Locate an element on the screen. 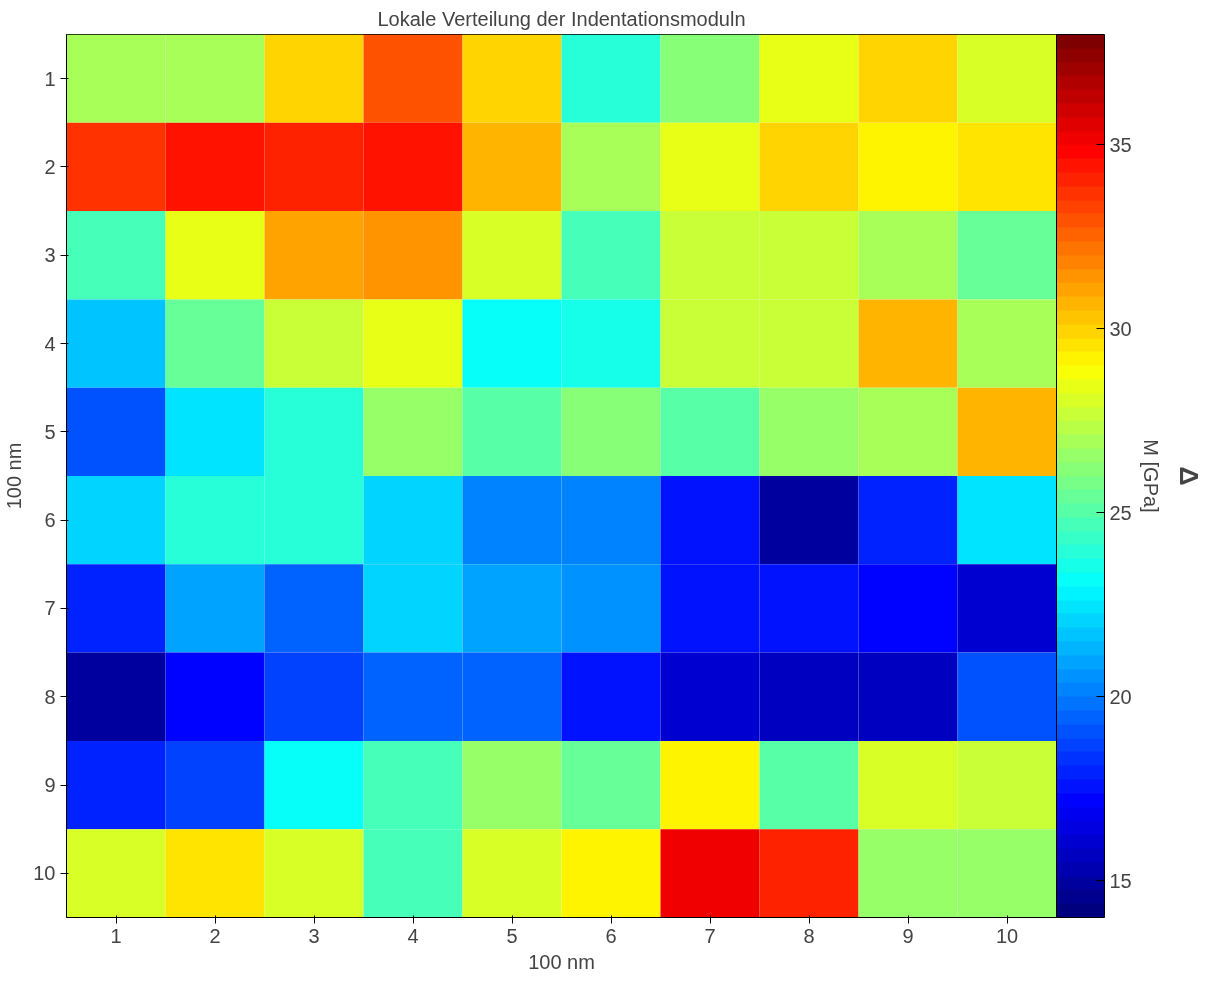 The image size is (1228, 983). x-tick-label: 8 is located at coordinates (809, 935).